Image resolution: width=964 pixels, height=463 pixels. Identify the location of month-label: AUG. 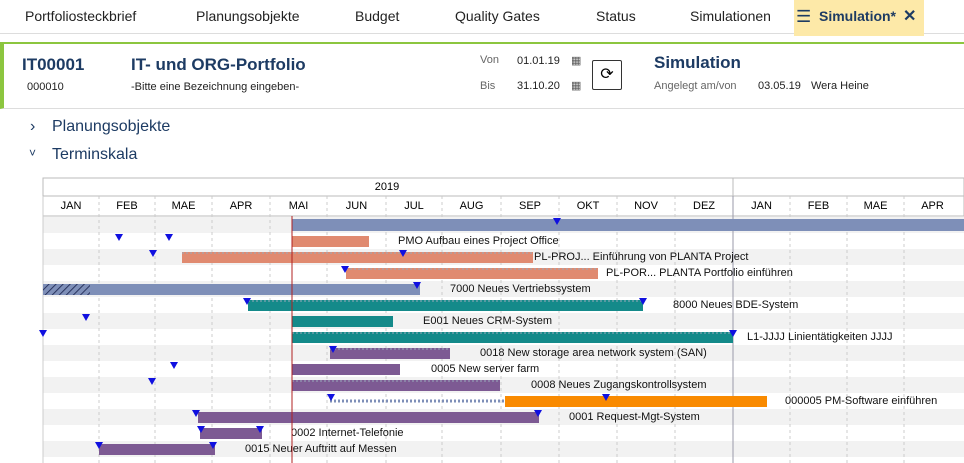
(472, 206).